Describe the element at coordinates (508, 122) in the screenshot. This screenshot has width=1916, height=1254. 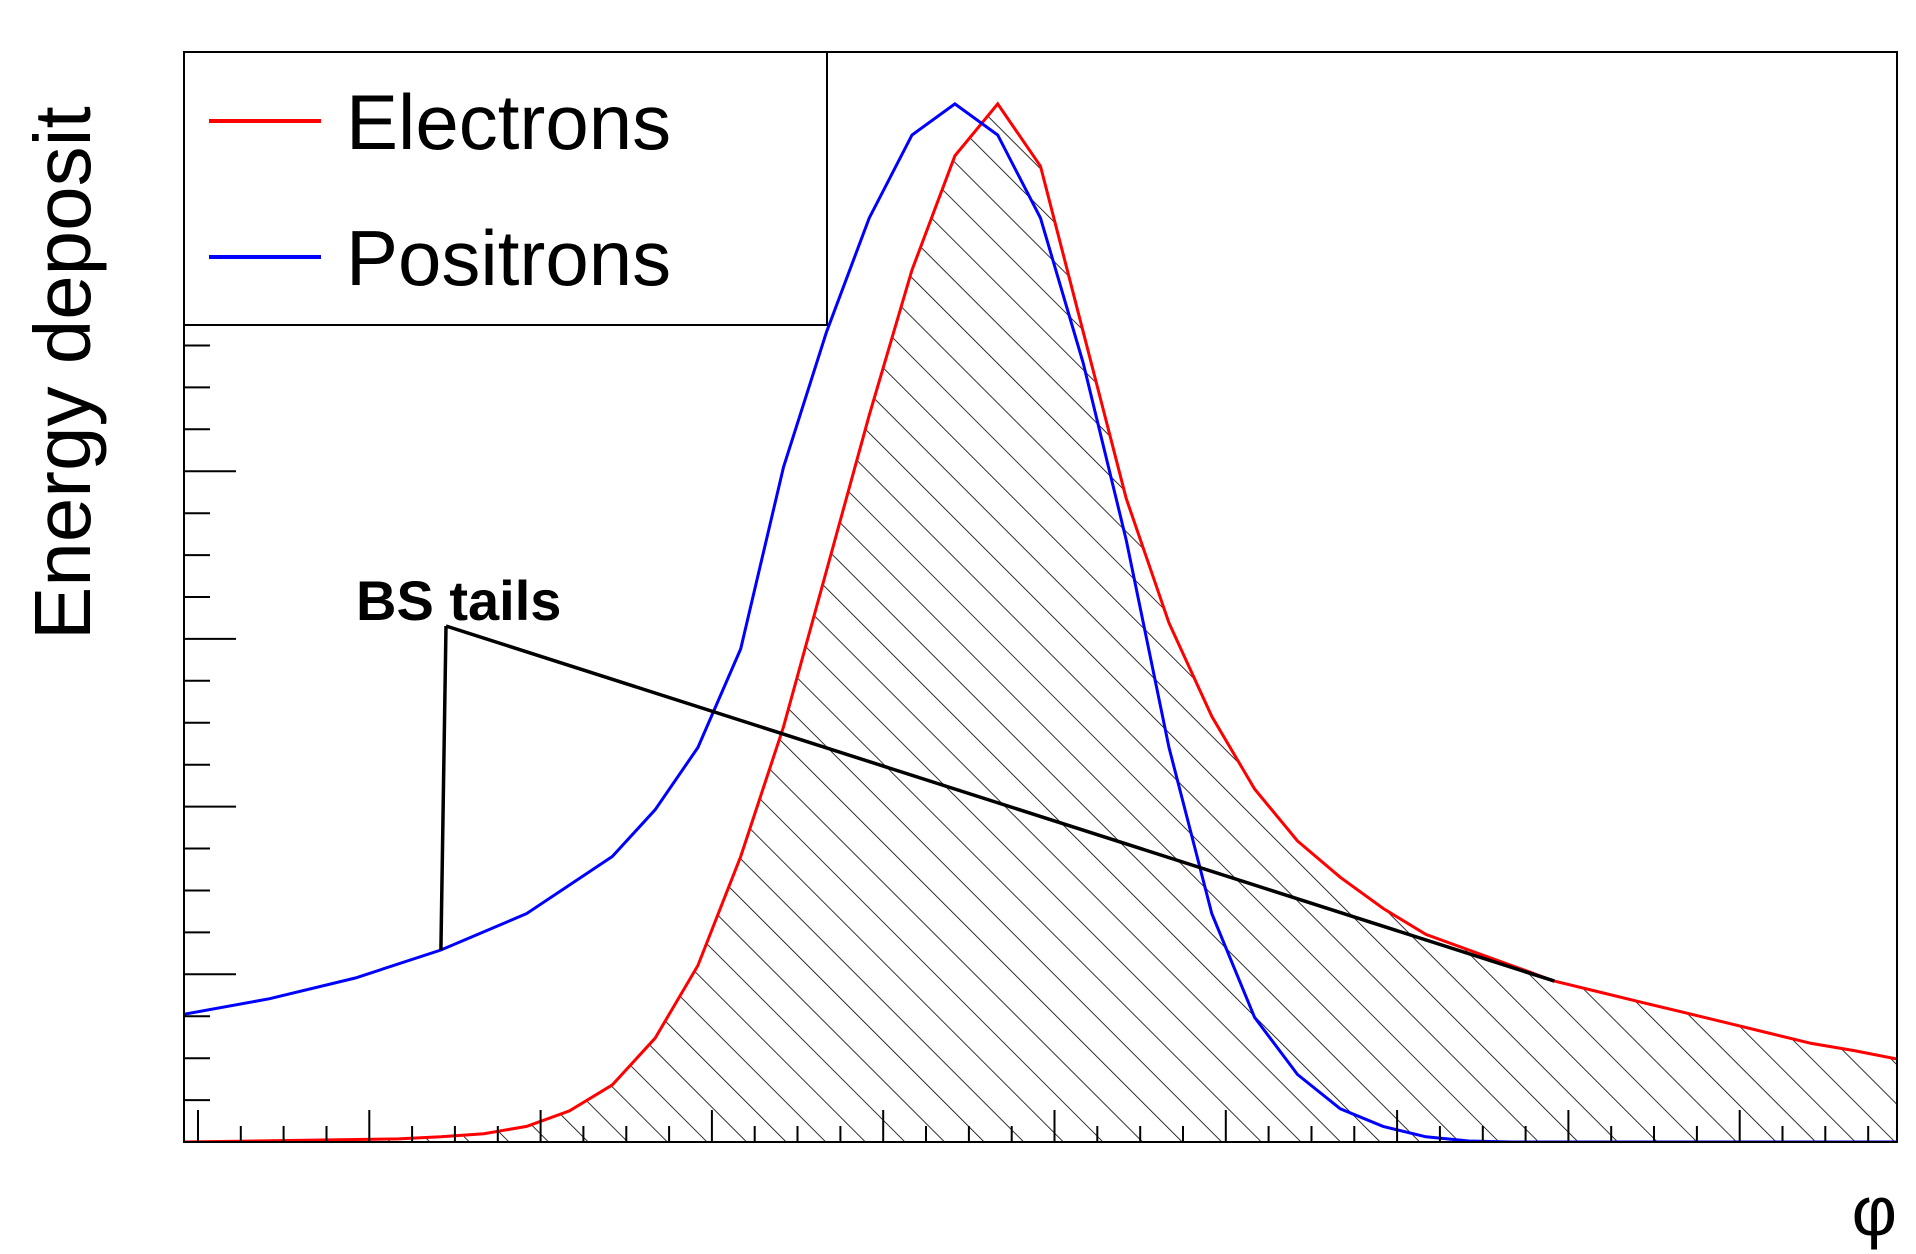
I see `legend-label-electrons: Electrons` at that location.